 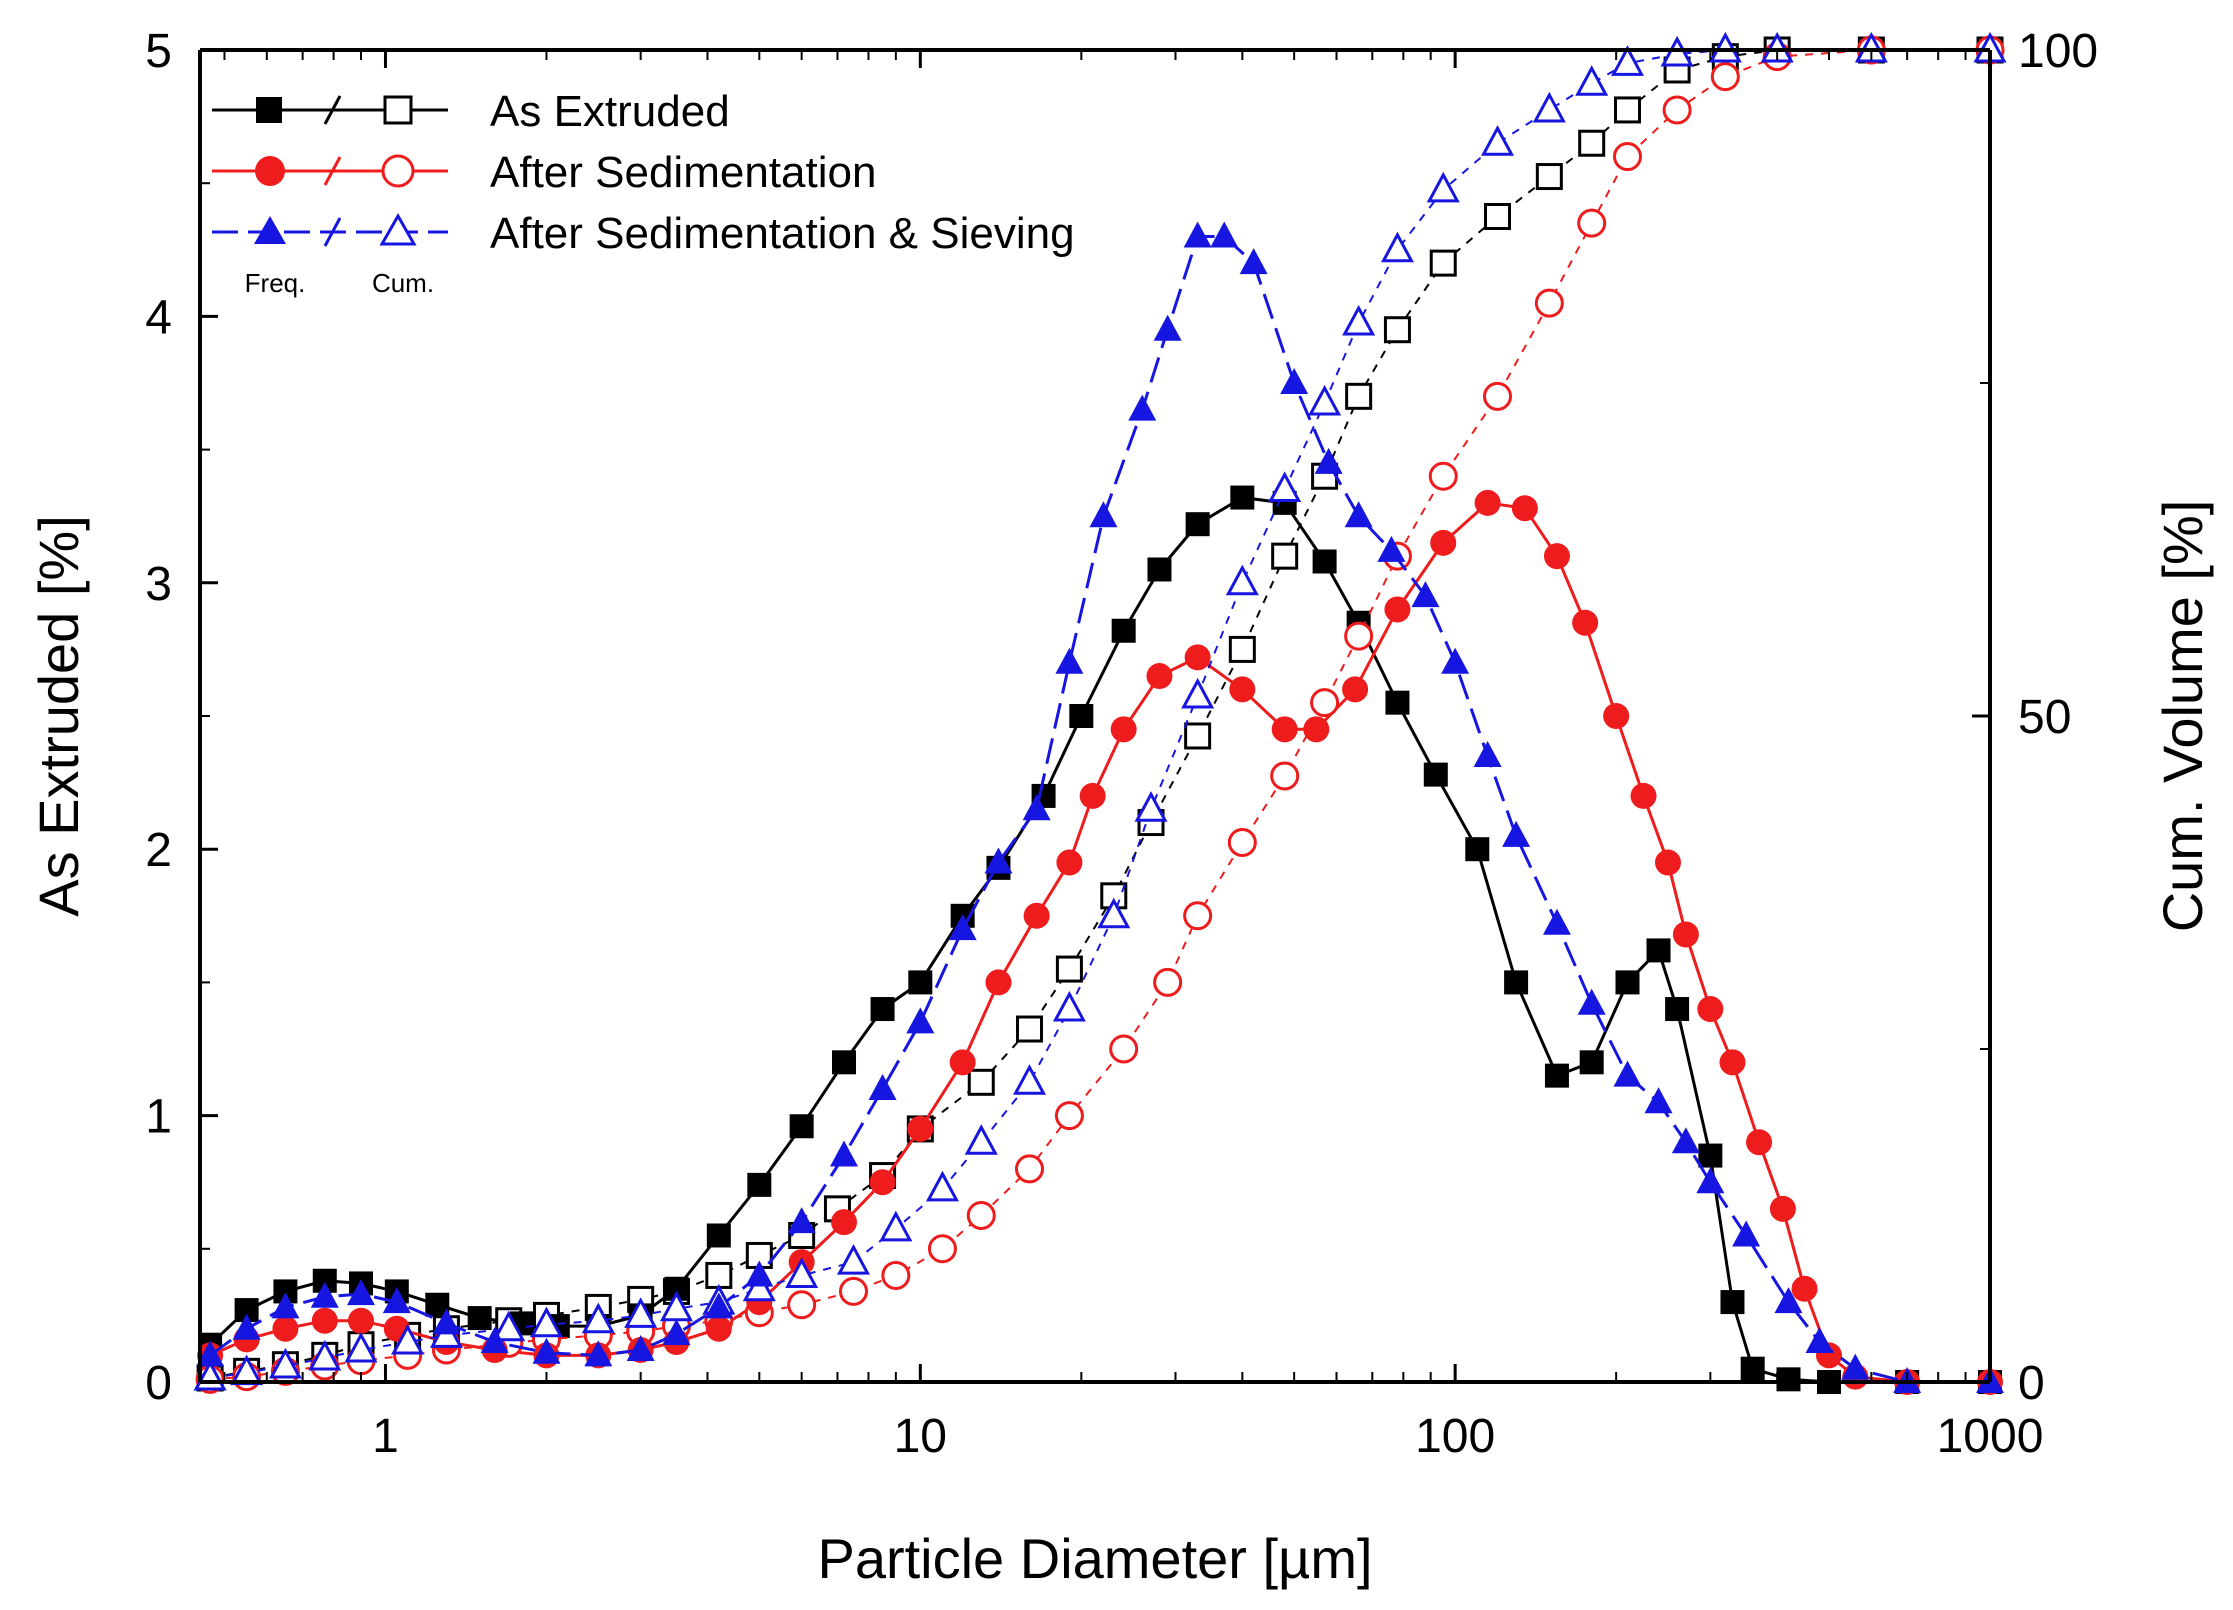 I want to click on y-left-tick-label: 0, so click(x=158, y=1383).